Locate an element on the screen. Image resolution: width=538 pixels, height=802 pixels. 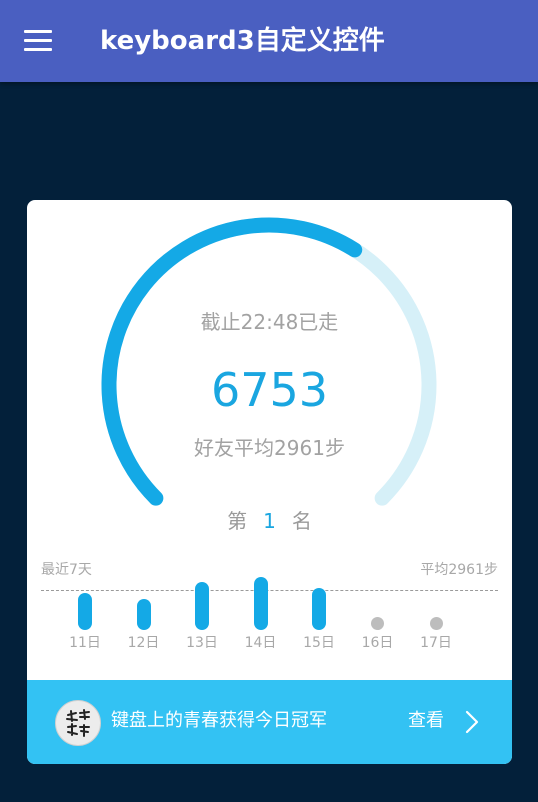
champion-banner: 键盘上的青春获得今日冠军 查看 is located at coordinates (269, 722).